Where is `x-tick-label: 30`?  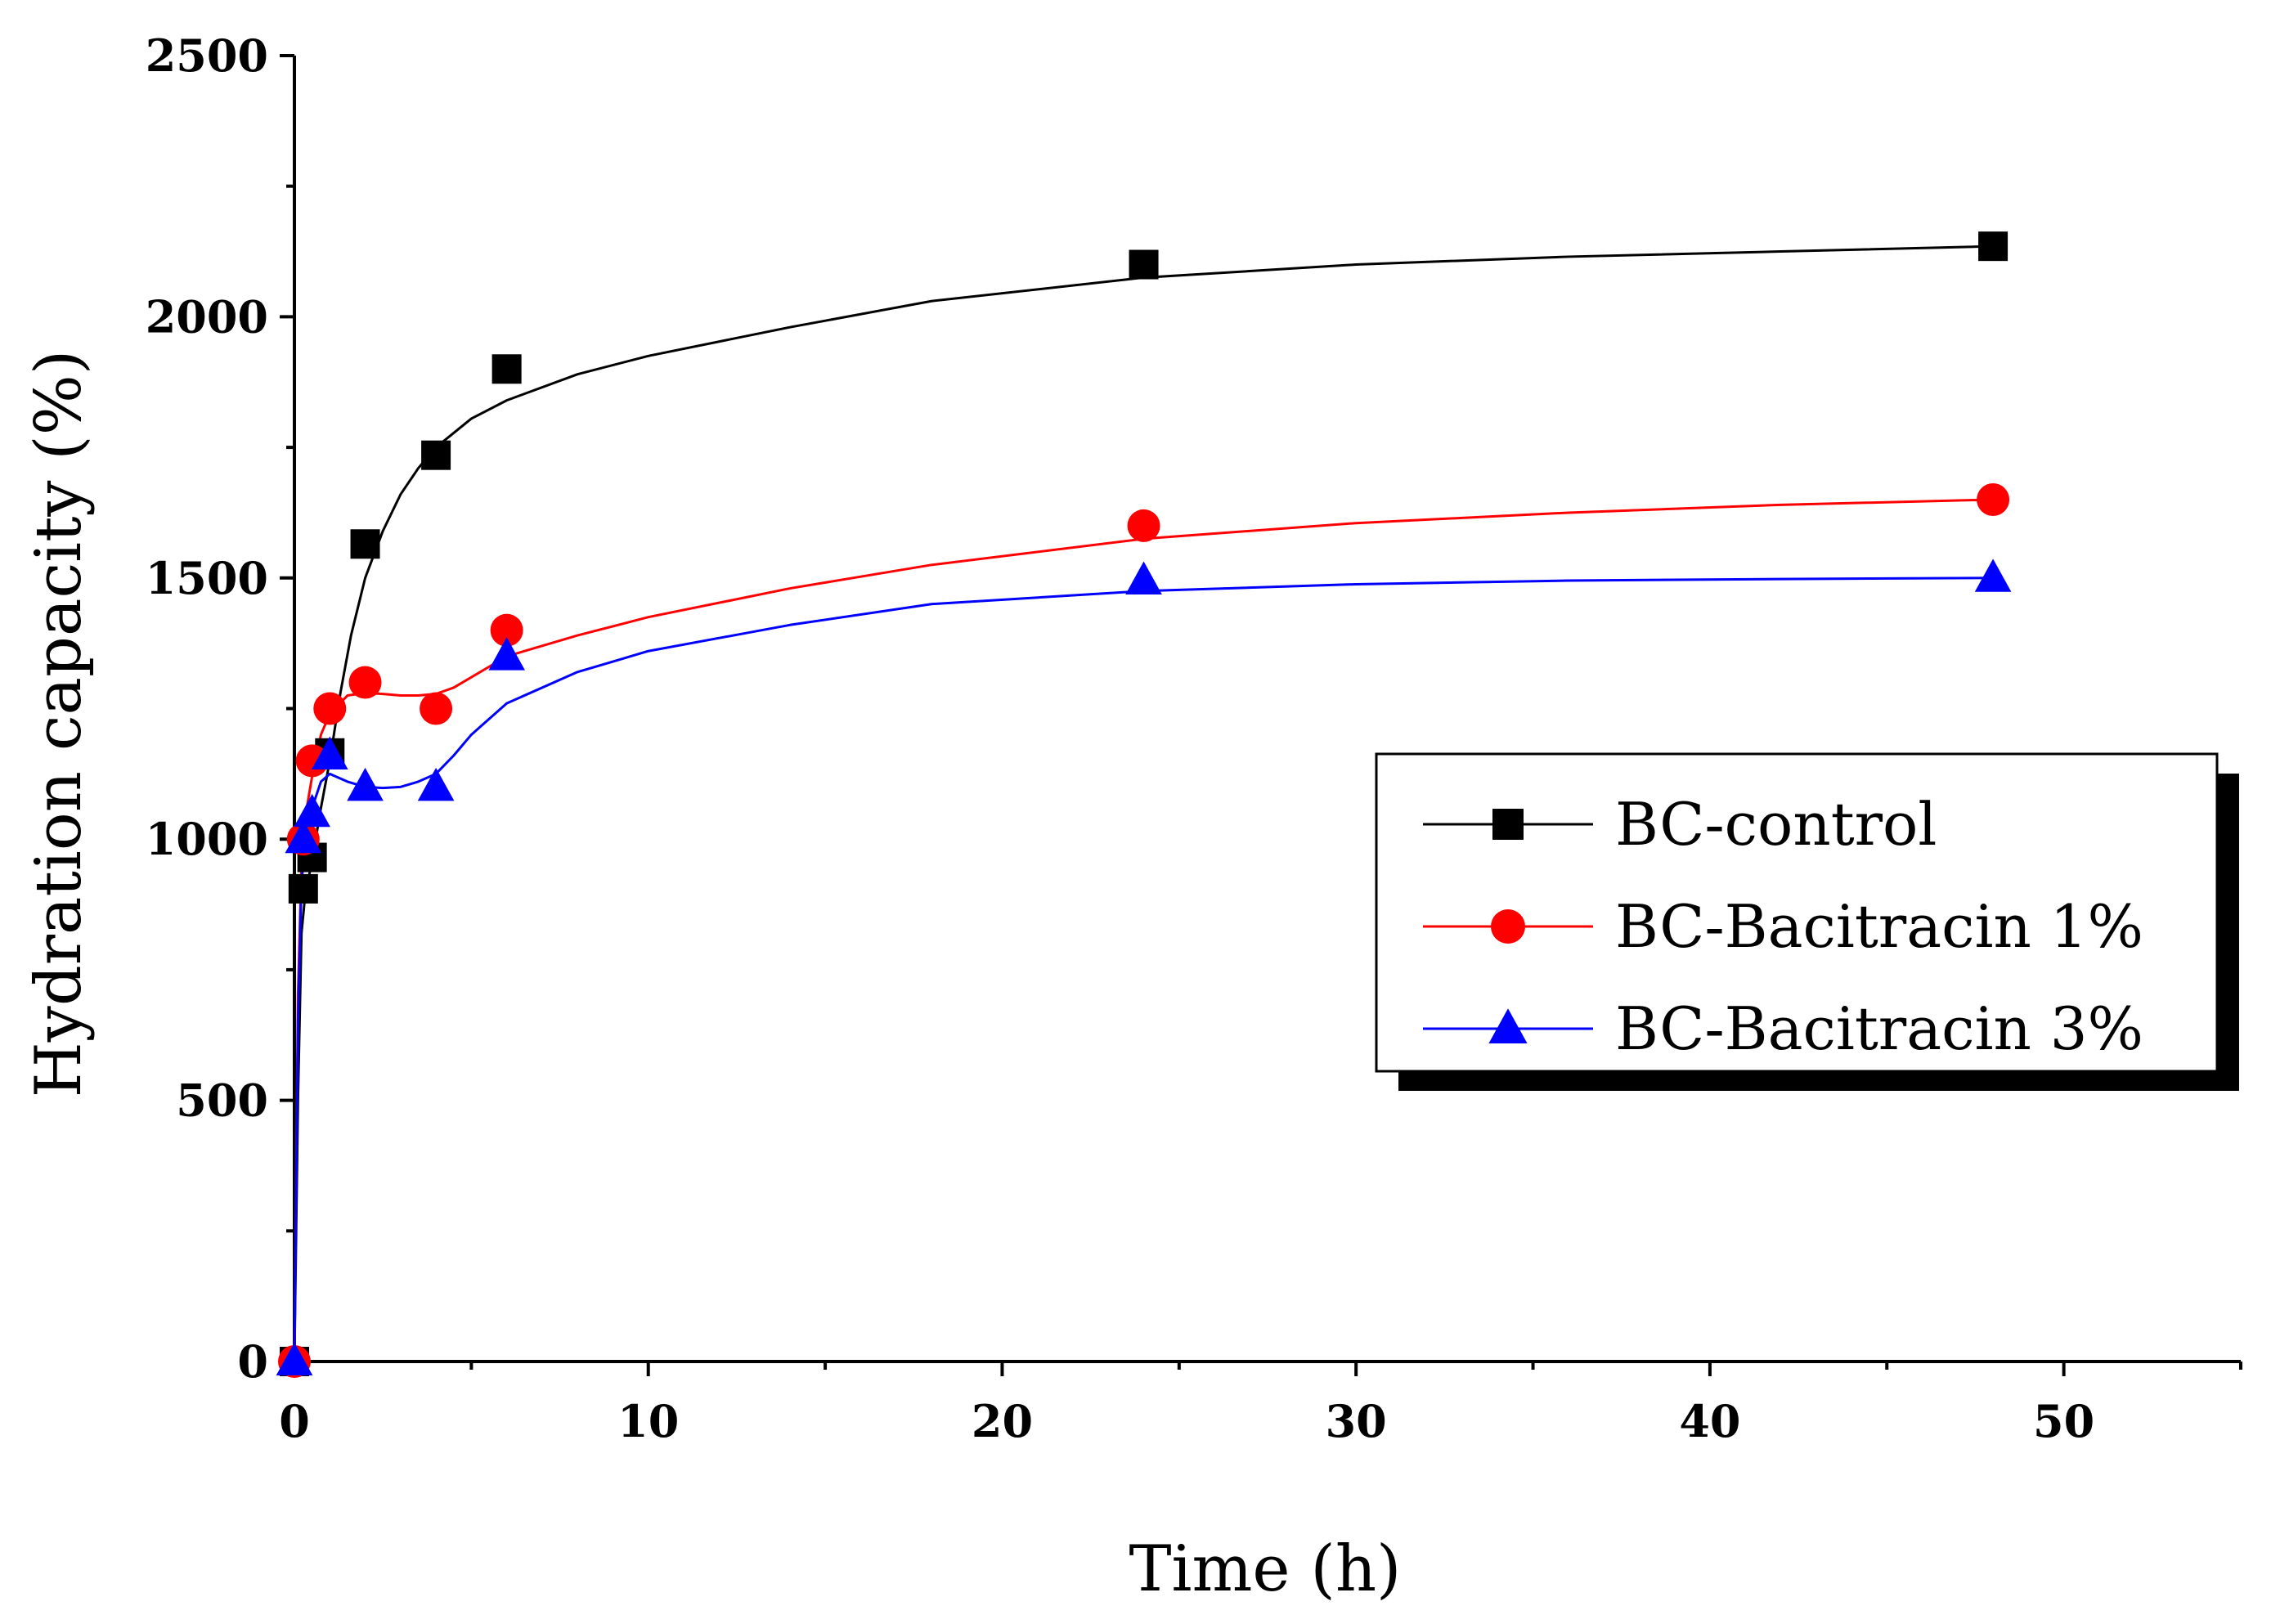 x-tick-label: 30 is located at coordinates (1356, 1421).